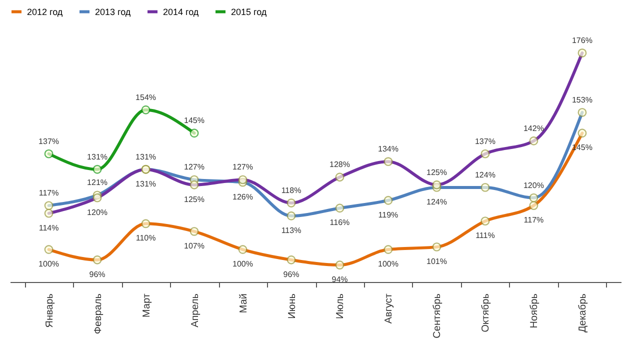 The image size is (626, 343). I want to click on x-tick-label: Май, so click(244, 304).